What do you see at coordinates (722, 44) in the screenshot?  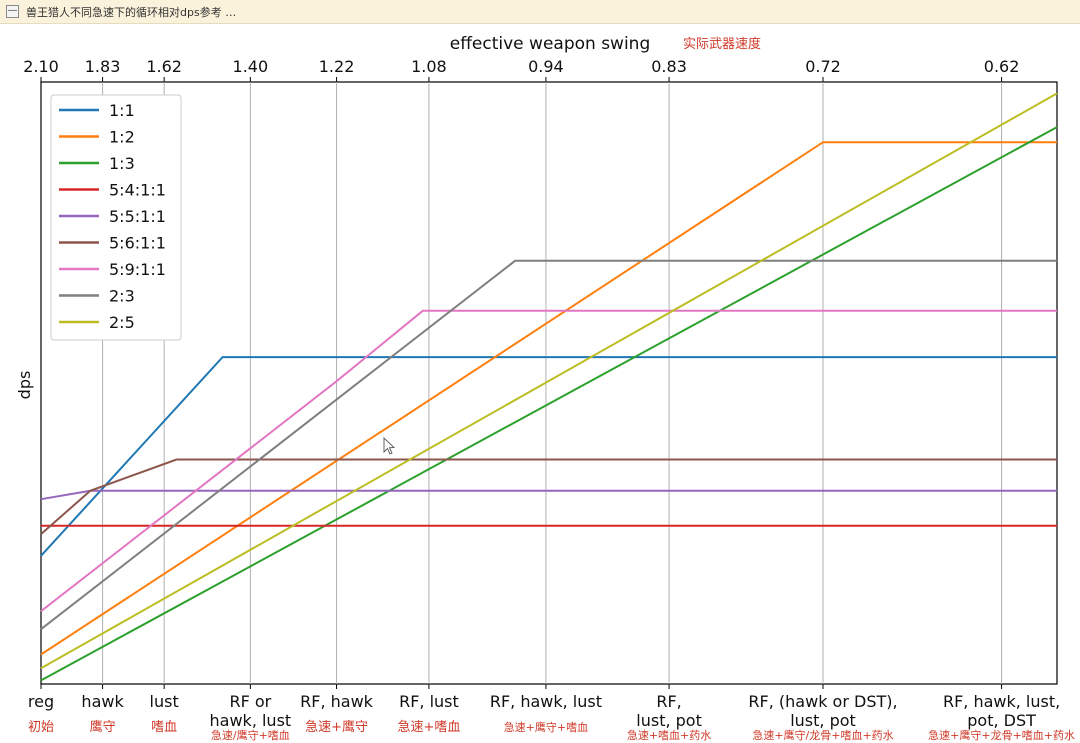 I see `top-axis-label-cn: 实际武器速度` at bounding box center [722, 44].